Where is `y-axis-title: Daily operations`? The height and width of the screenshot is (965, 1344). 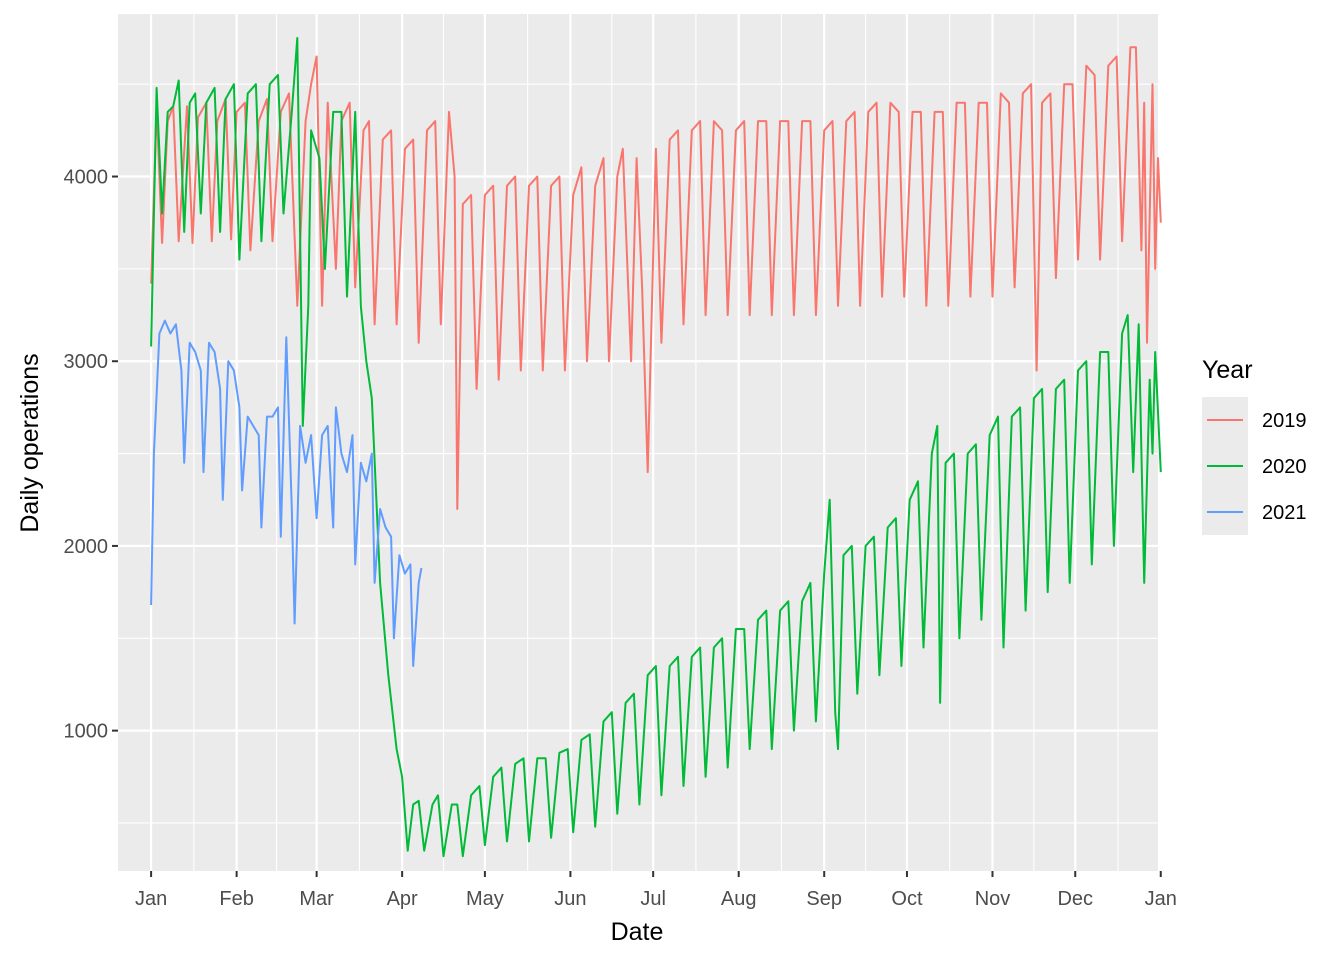 y-axis-title: Daily operations is located at coordinates (30, 442).